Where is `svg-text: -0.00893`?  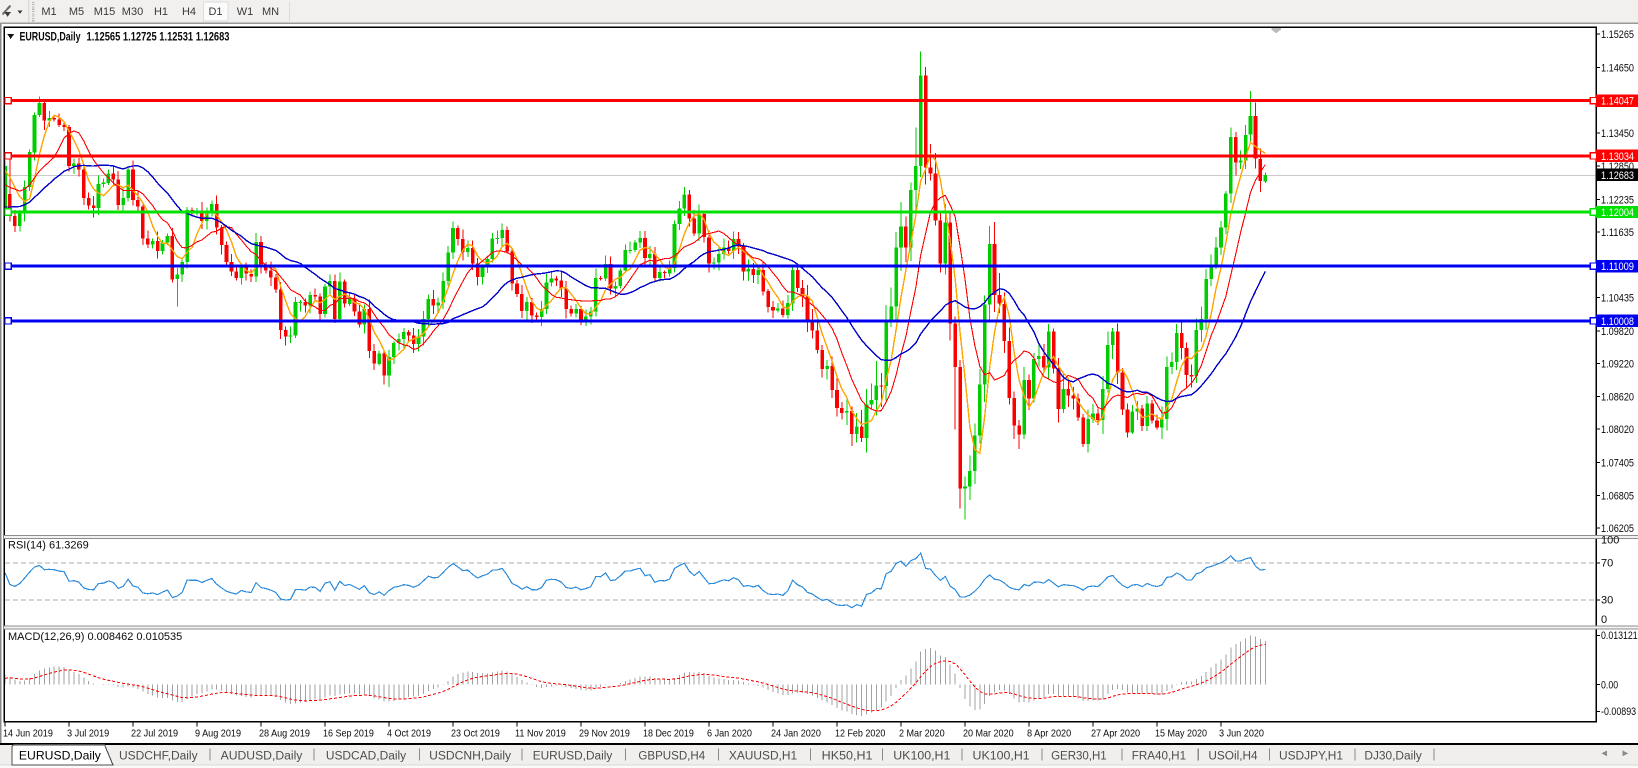 svg-text: -0.00893 is located at coordinates (1618, 712).